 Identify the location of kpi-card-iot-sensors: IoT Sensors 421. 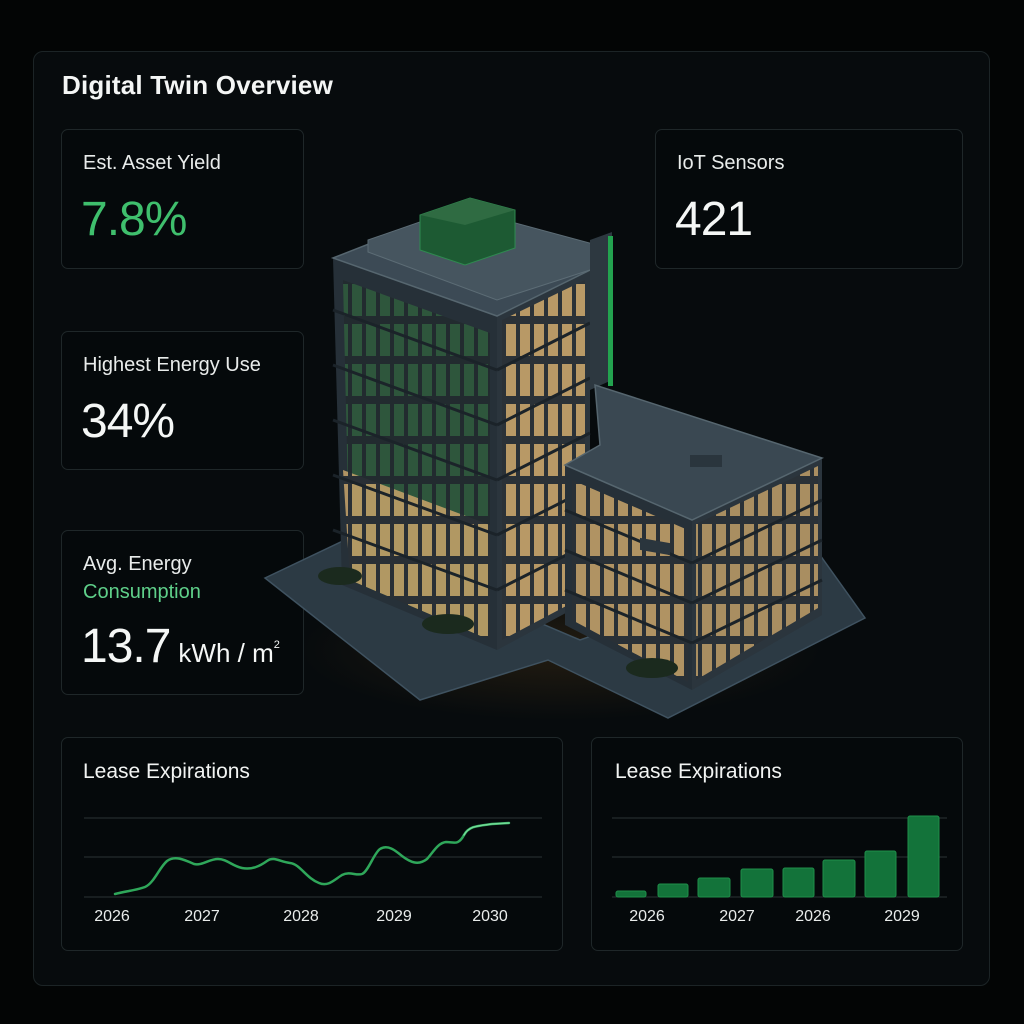
(809, 199).